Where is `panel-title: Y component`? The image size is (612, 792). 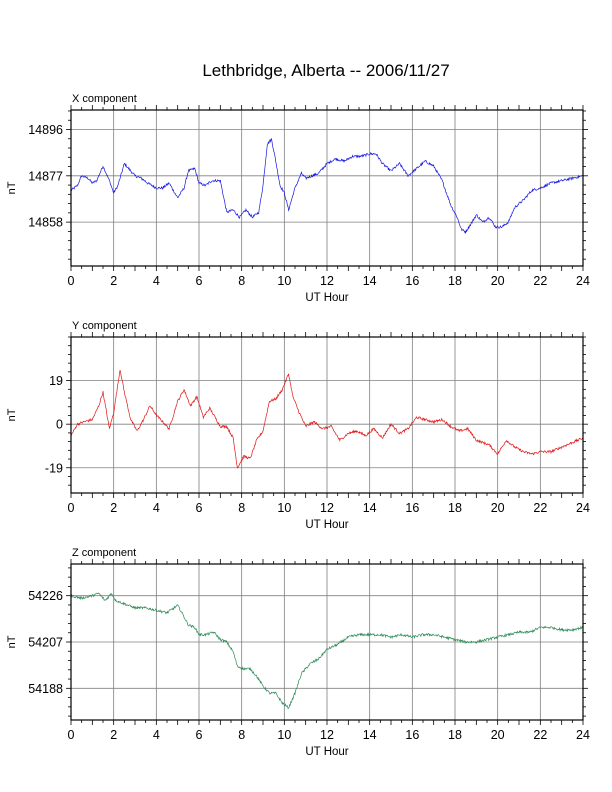 panel-title: Y component is located at coordinates (104, 326).